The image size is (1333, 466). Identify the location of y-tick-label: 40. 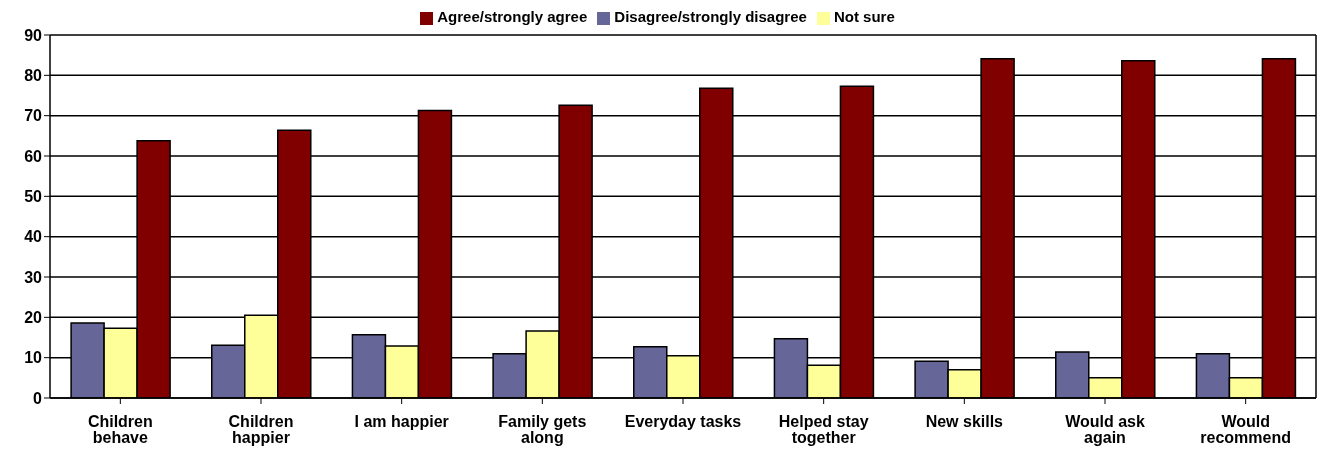
(33, 237).